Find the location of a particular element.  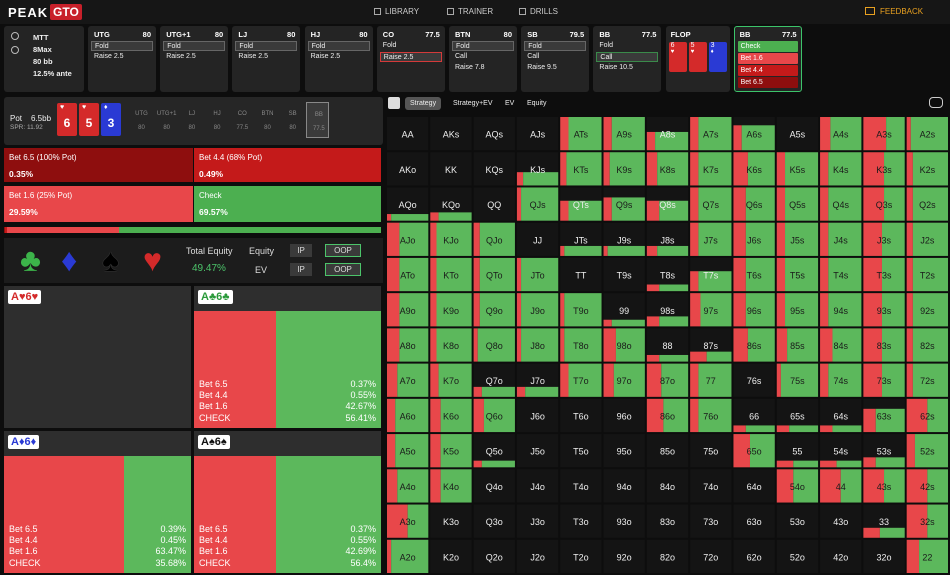

active-action: Check is located at coordinates (767, 46).